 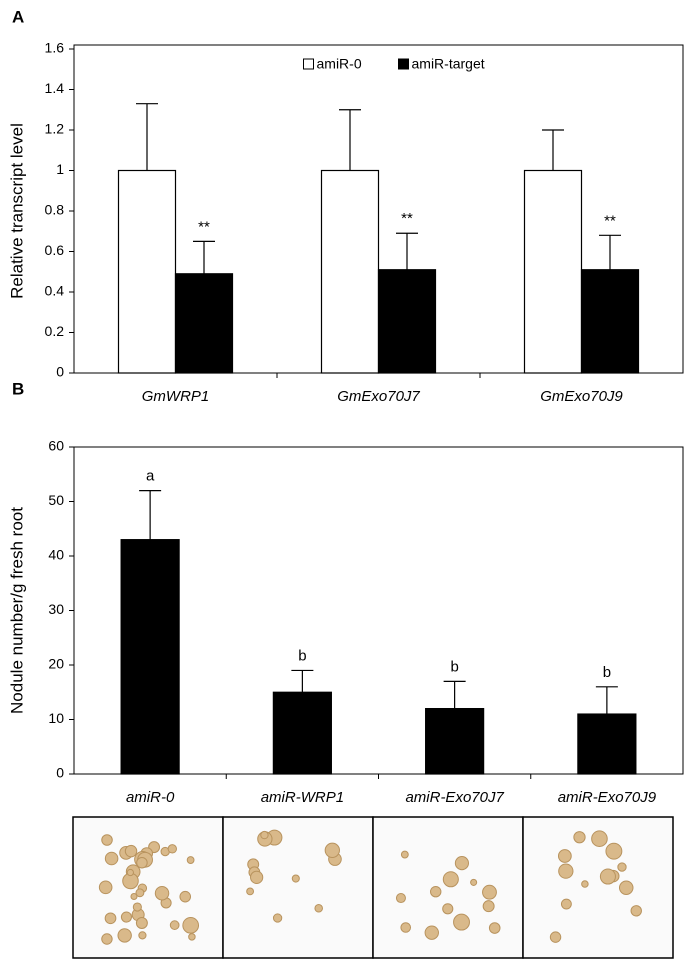 What do you see at coordinates (56, 555) in the screenshot?
I see `y-tick-label: 40` at bounding box center [56, 555].